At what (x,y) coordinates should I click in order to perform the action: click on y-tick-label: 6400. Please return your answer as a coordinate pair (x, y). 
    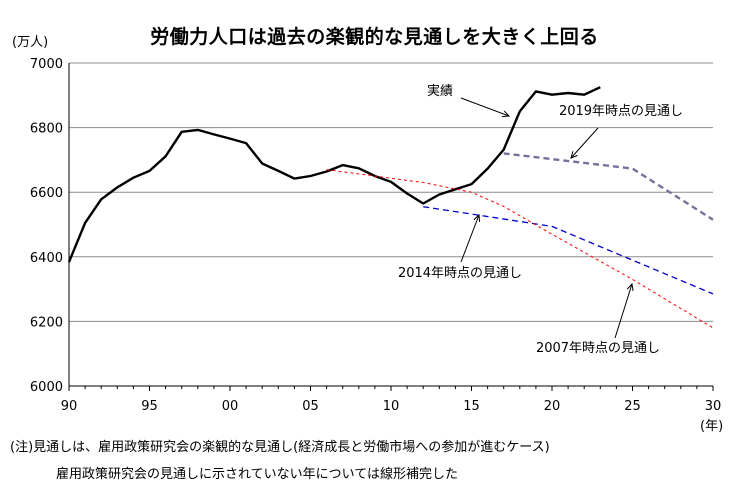
    Looking at the image, I should click on (46, 258).